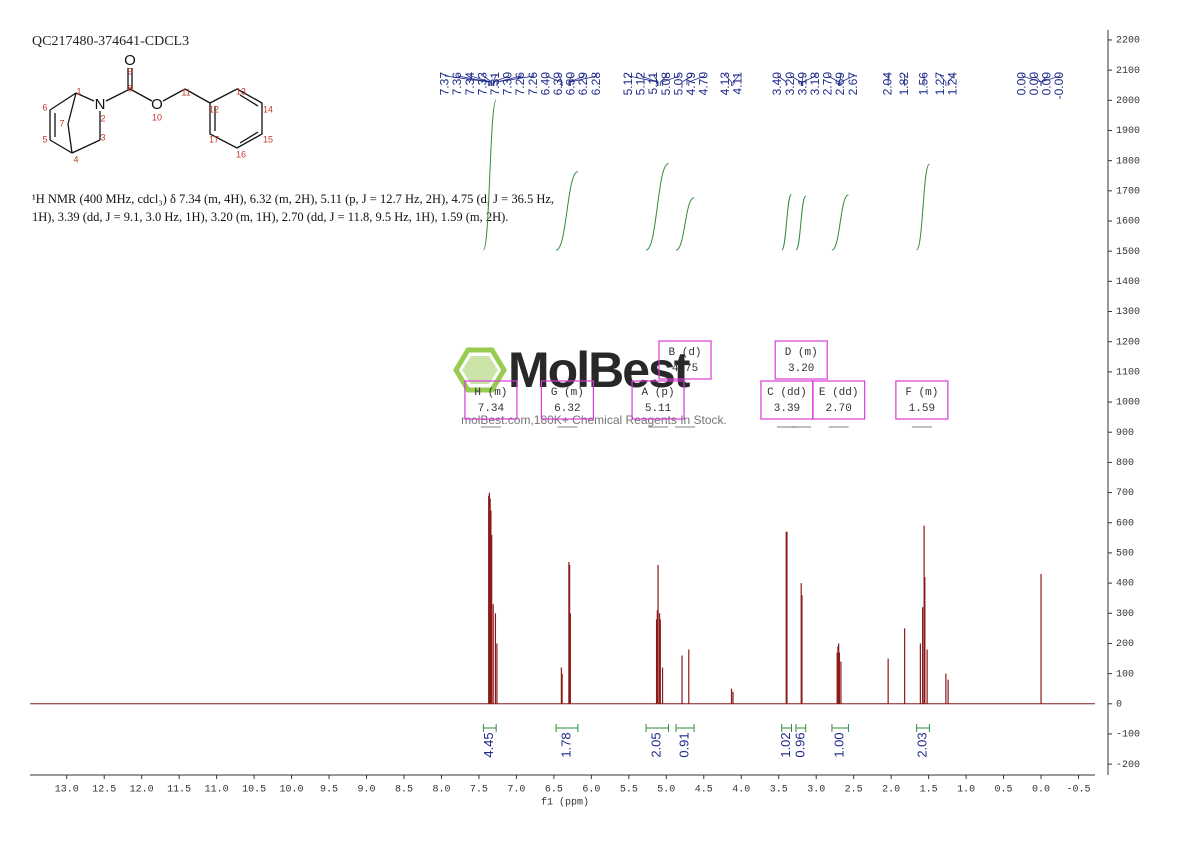 This screenshot has width=1190, height=841. What do you see at coordinates (923, 84) in the screenshot?
I see `peak-label: 1.56` at bounding box center [923, 84].